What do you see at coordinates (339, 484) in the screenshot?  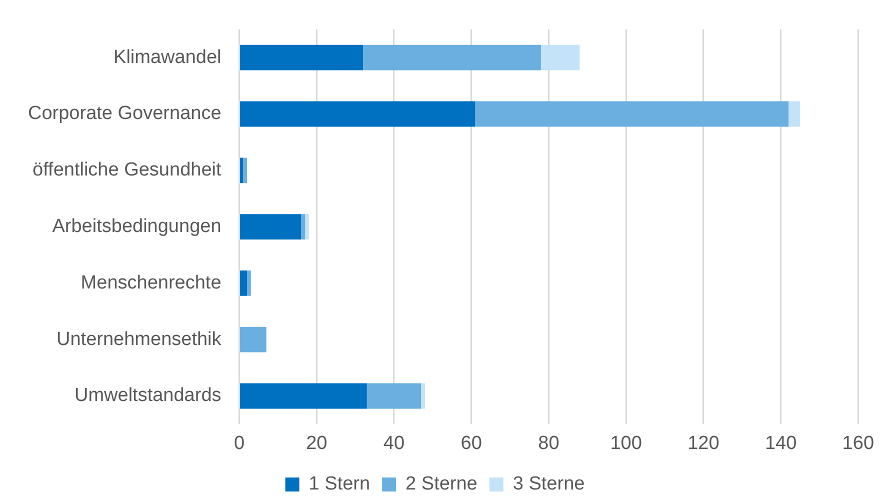 I see `legend-label: 1 Stern` at bounding box center [339, 484].